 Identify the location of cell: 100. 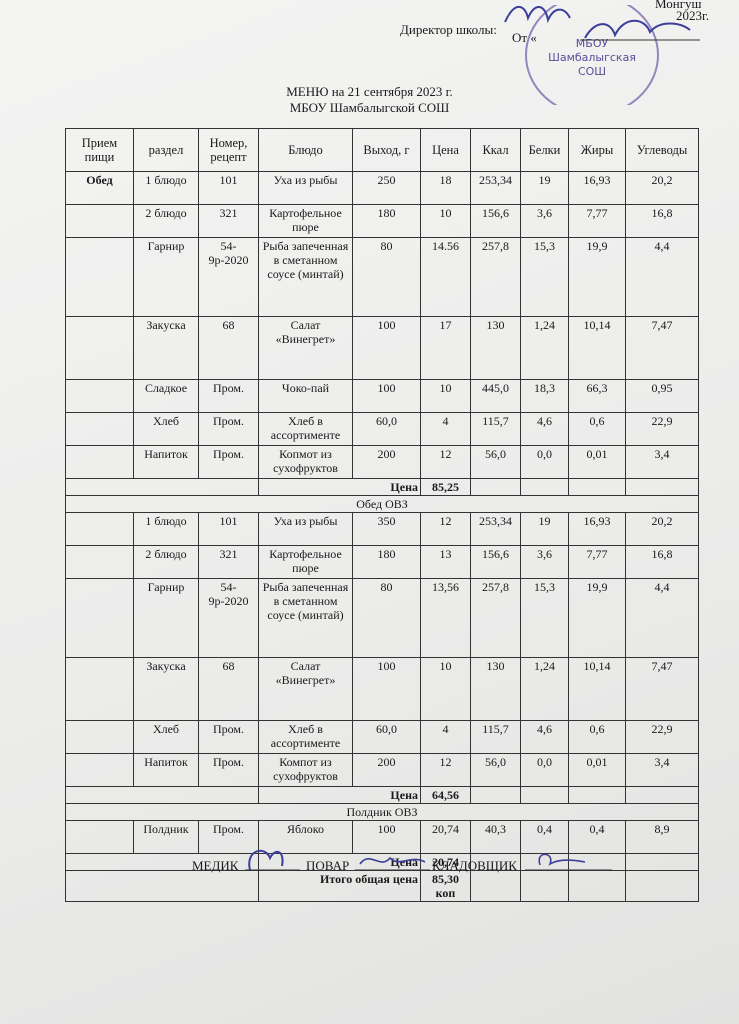
(386, 689).